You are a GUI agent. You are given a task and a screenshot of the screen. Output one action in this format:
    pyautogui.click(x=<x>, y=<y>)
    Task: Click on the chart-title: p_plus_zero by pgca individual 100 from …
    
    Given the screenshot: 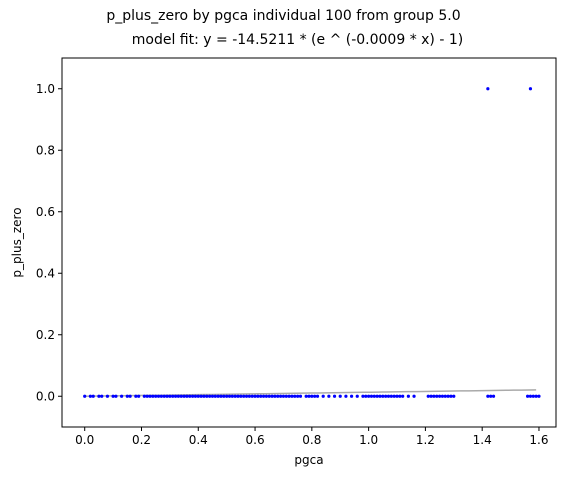 What is the action you would take?
    pyautogui.click(x=283, y=16)
    